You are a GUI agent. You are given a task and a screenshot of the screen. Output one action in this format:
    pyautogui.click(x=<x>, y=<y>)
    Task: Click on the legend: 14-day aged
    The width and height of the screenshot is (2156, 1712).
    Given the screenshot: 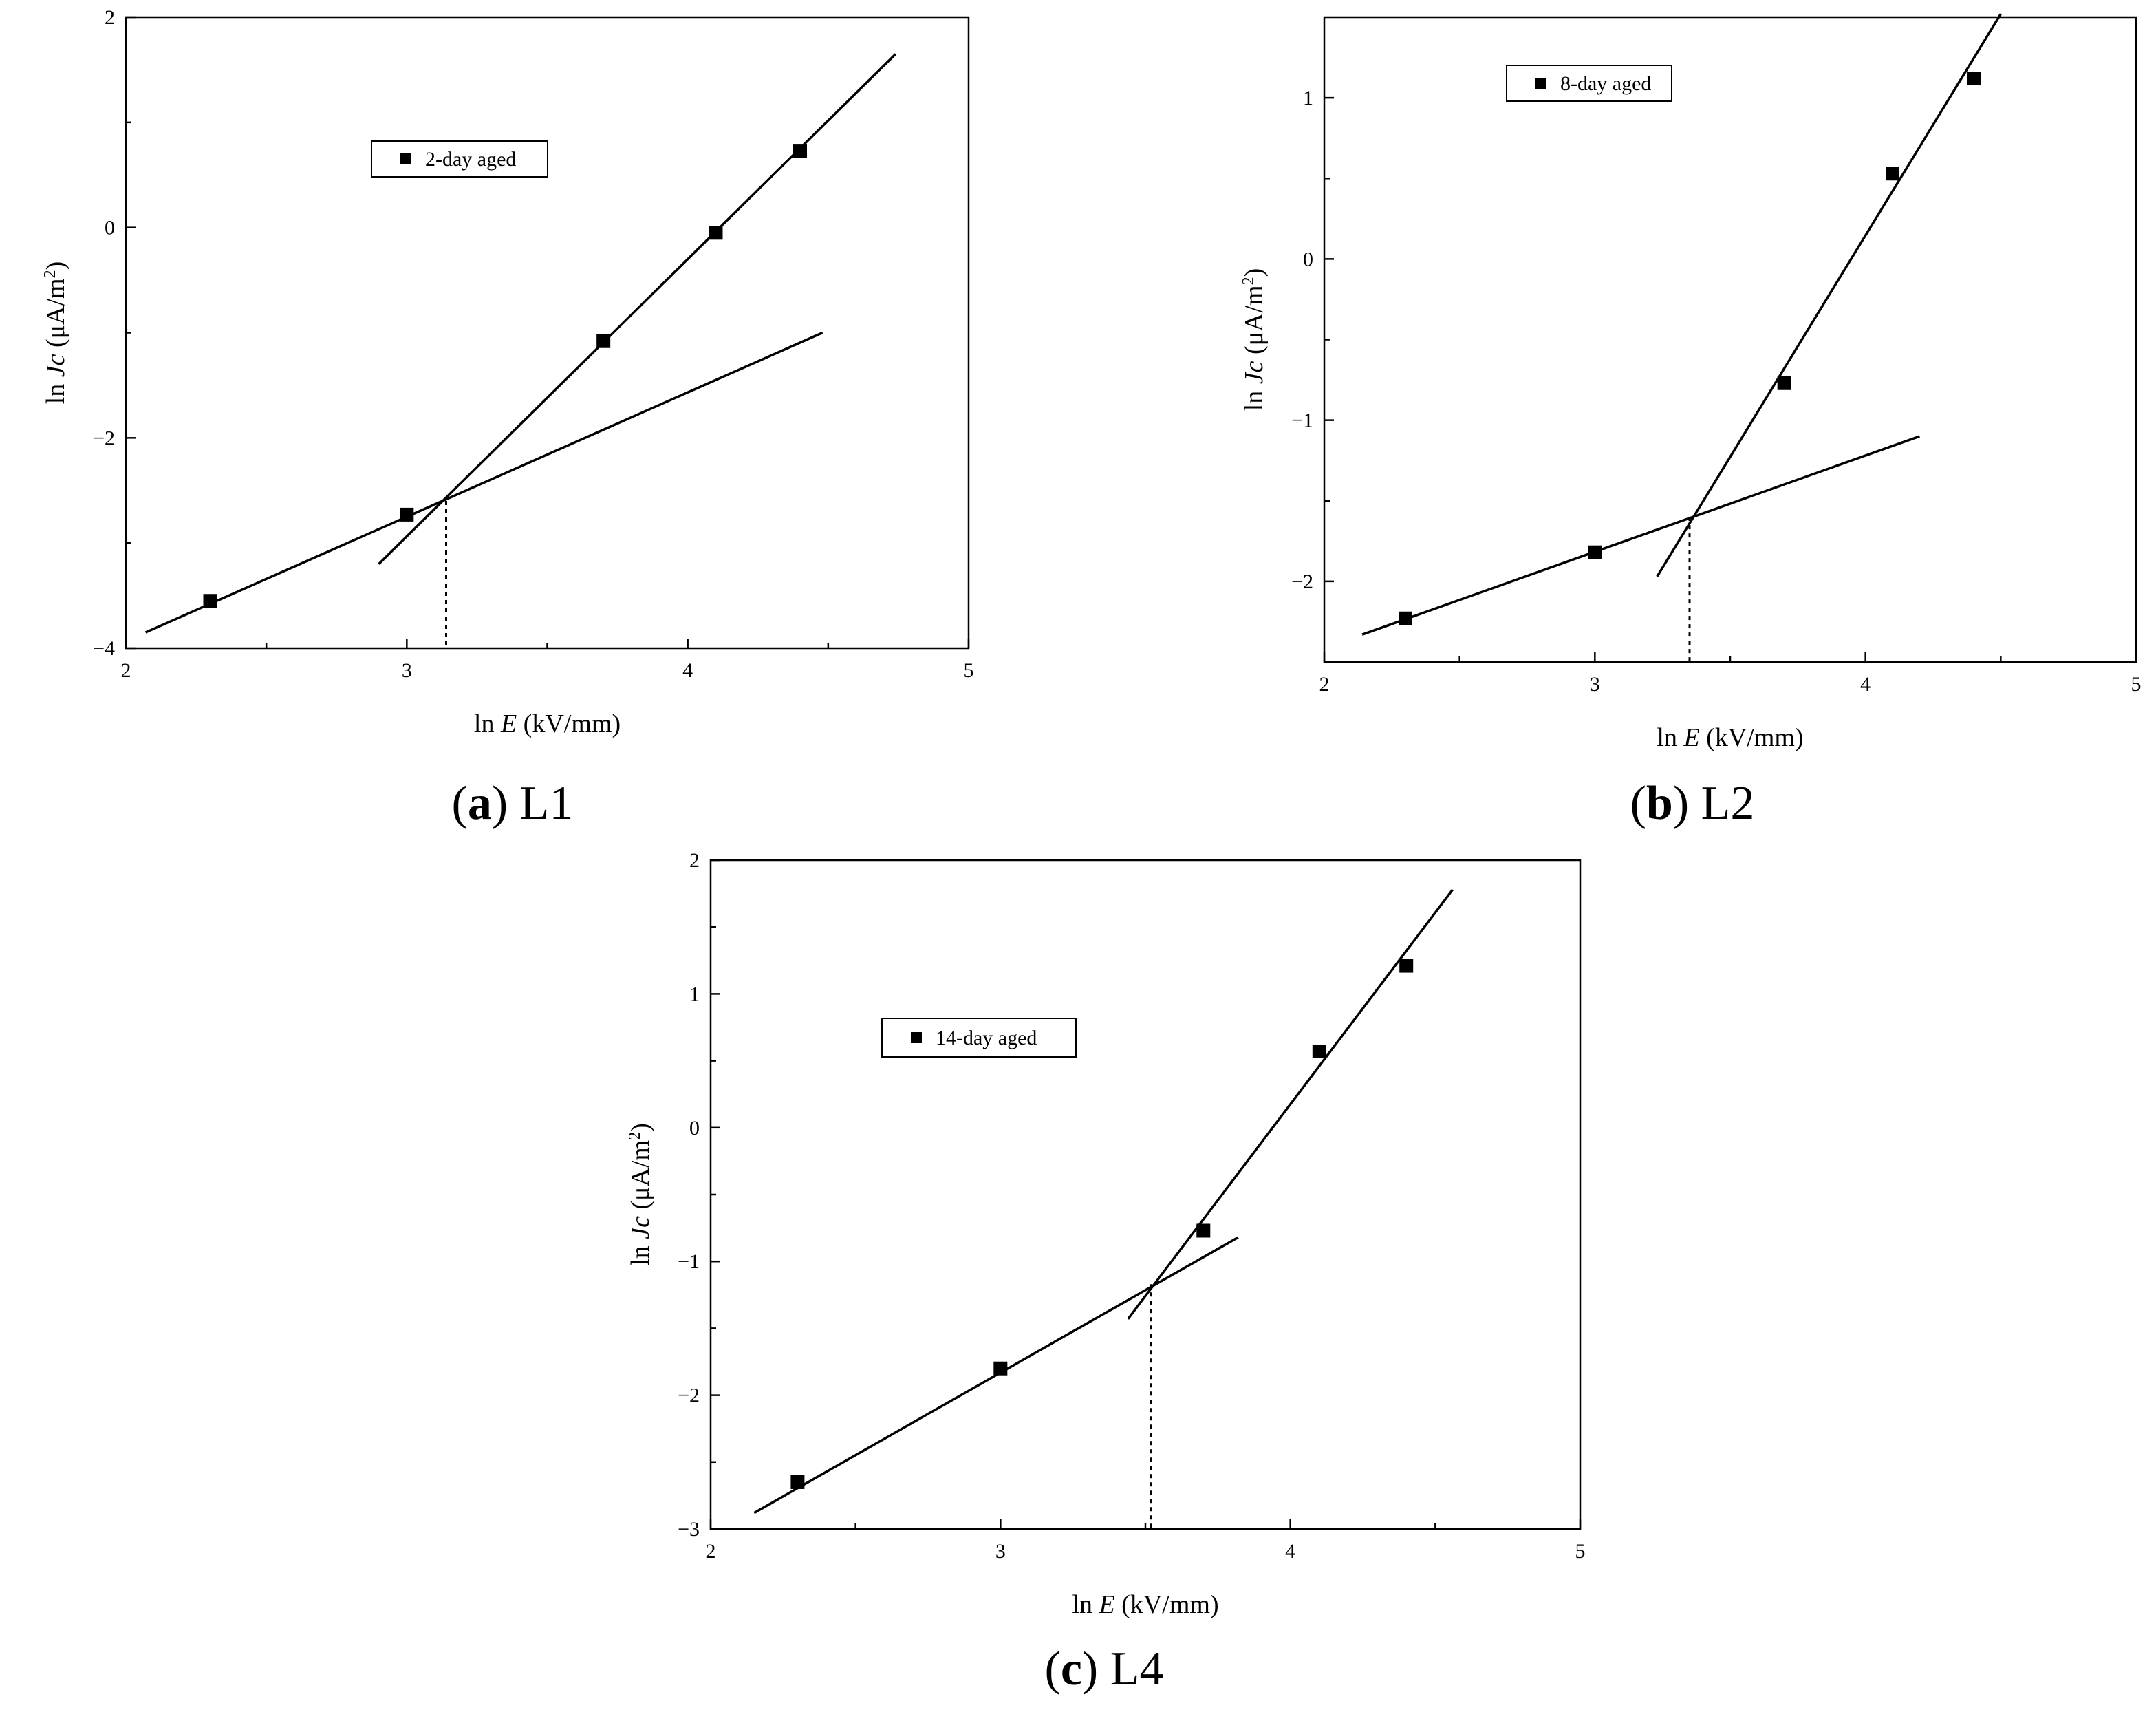 What is the action you would take?
    pyautogui.click(x=979, y=1038)
    